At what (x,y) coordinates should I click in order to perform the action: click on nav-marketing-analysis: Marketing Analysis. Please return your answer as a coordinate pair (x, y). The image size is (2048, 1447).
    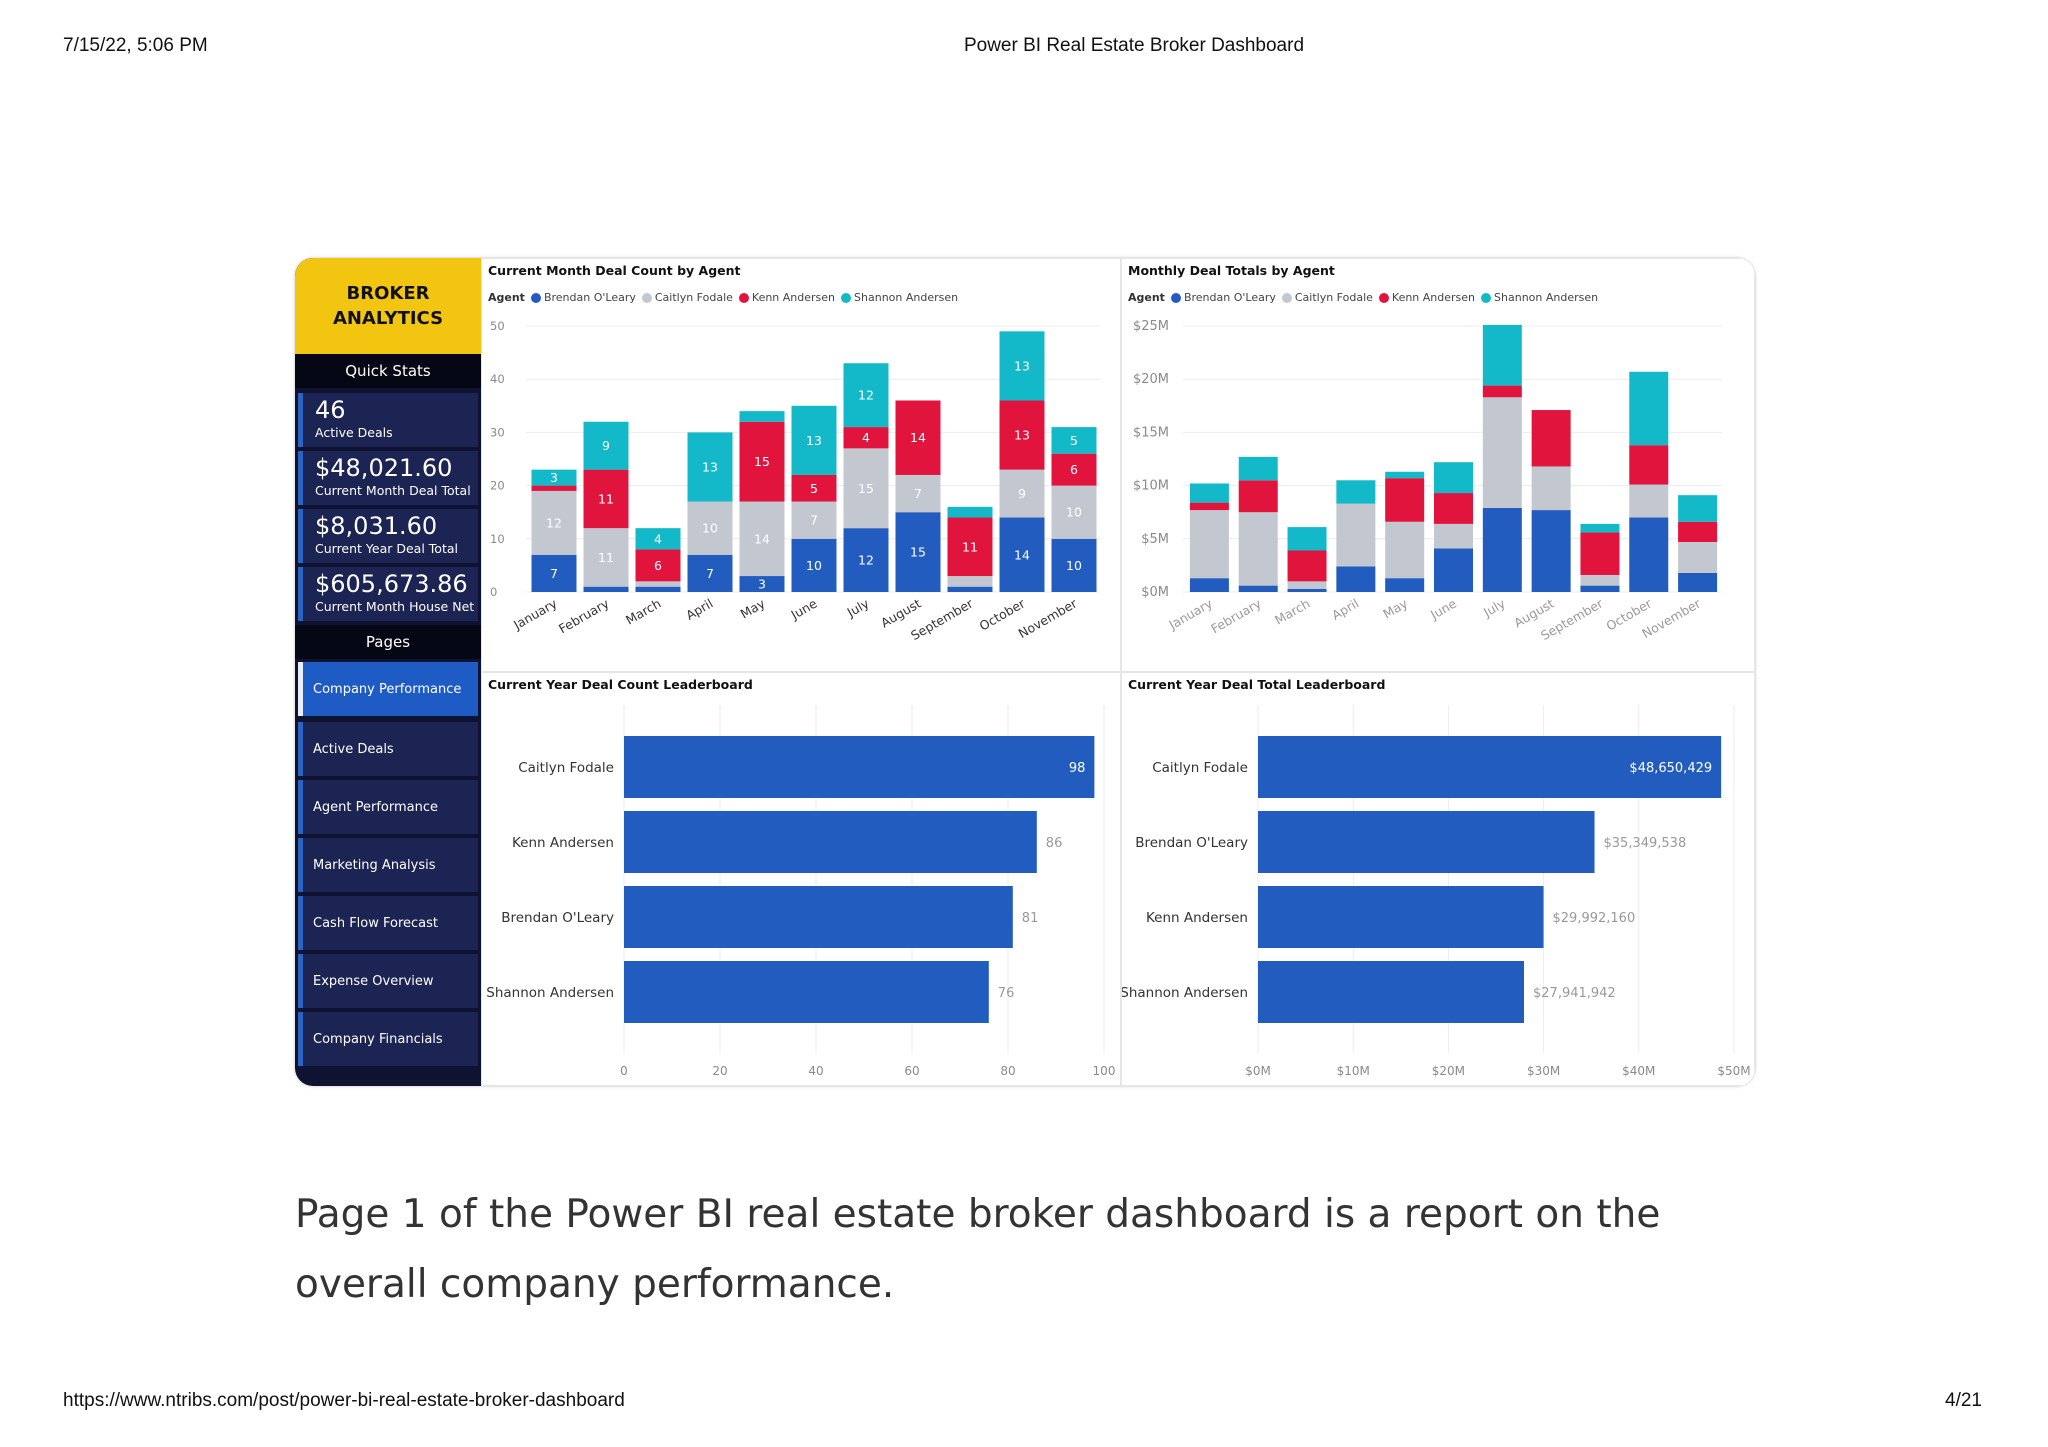
    Looking at the image, I should click on (388, 865).